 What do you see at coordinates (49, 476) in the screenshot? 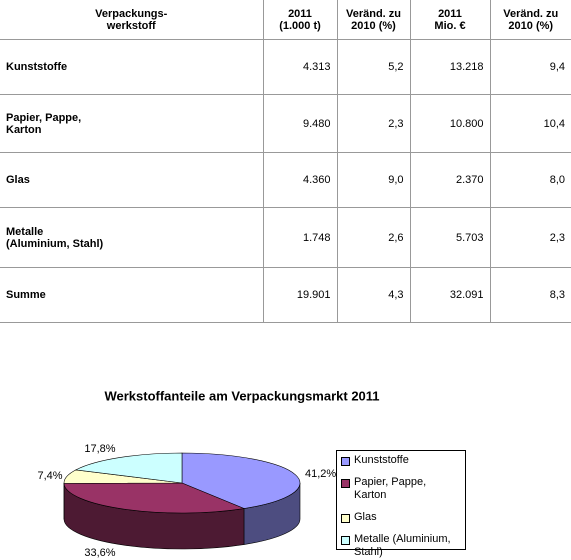
I see `data-label: 7,4%` at bounding box center [49, 476].